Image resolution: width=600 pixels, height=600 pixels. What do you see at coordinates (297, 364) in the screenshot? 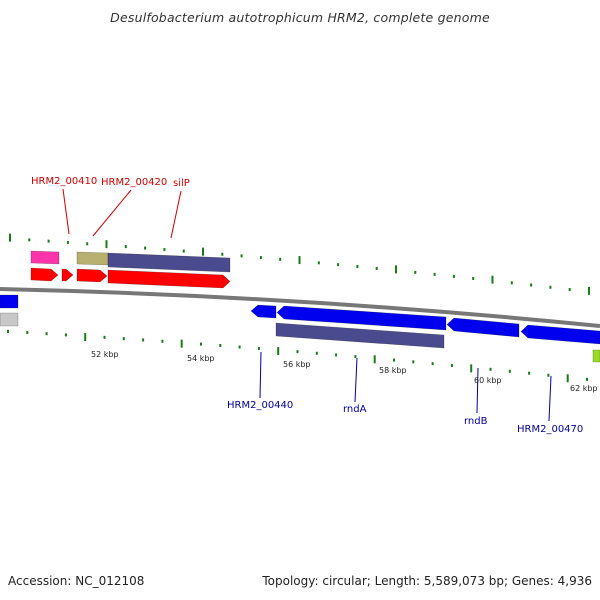
I see `scale-label: 56 kbp` at bounding box center [297, 364].